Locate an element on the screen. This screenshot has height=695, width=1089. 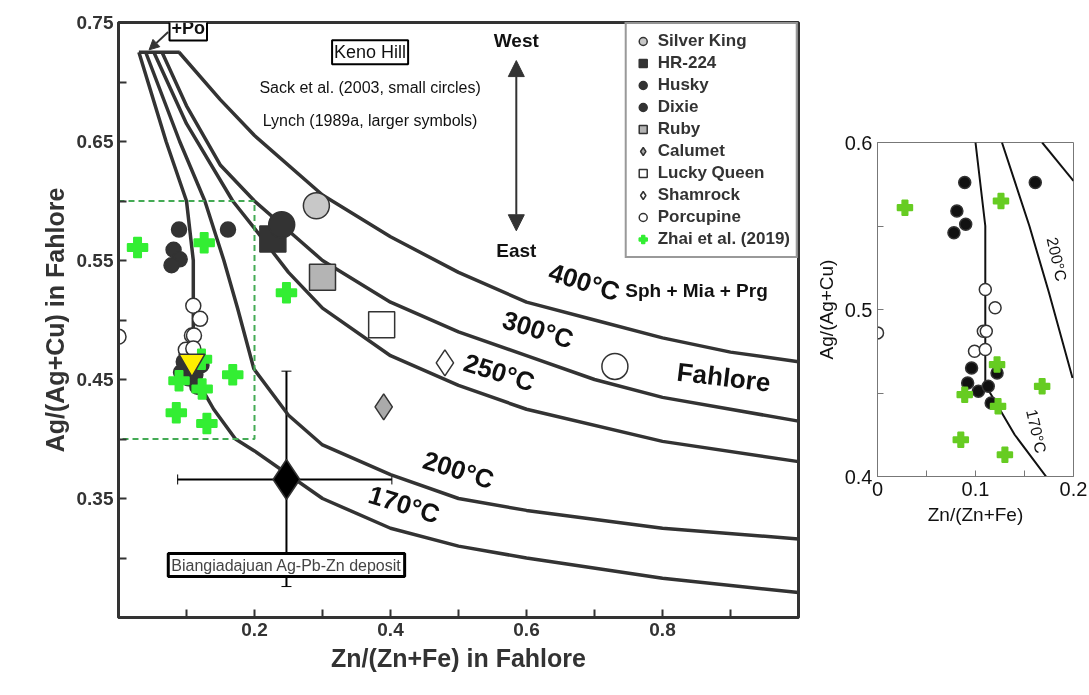
annotation: Lynch (1989a, larger symbols) is located at coordinates (370, 120).